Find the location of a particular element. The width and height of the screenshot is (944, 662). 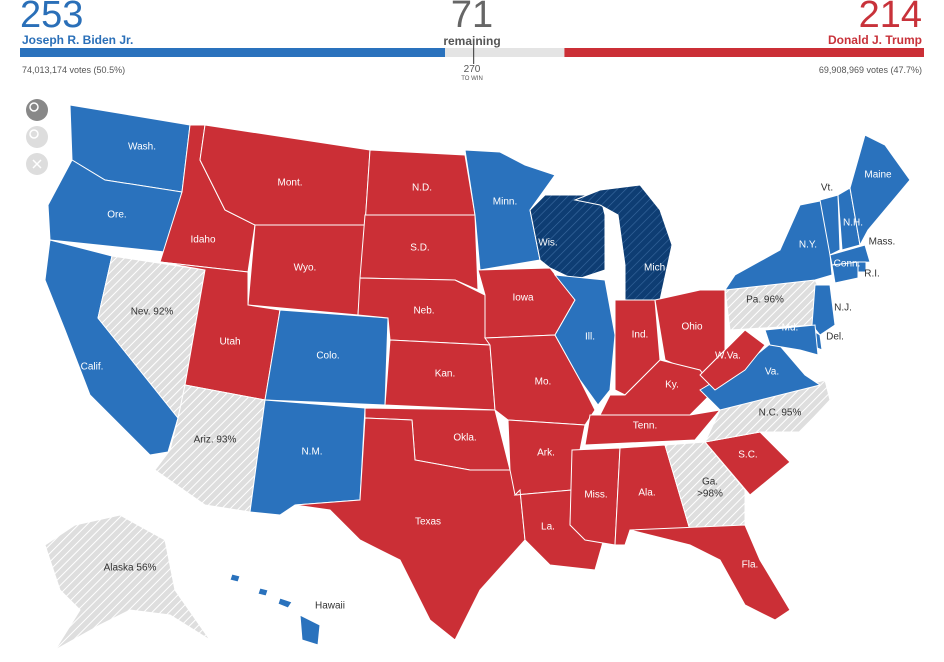

trump-electoral: 214 is located at coordinates (890, 18).